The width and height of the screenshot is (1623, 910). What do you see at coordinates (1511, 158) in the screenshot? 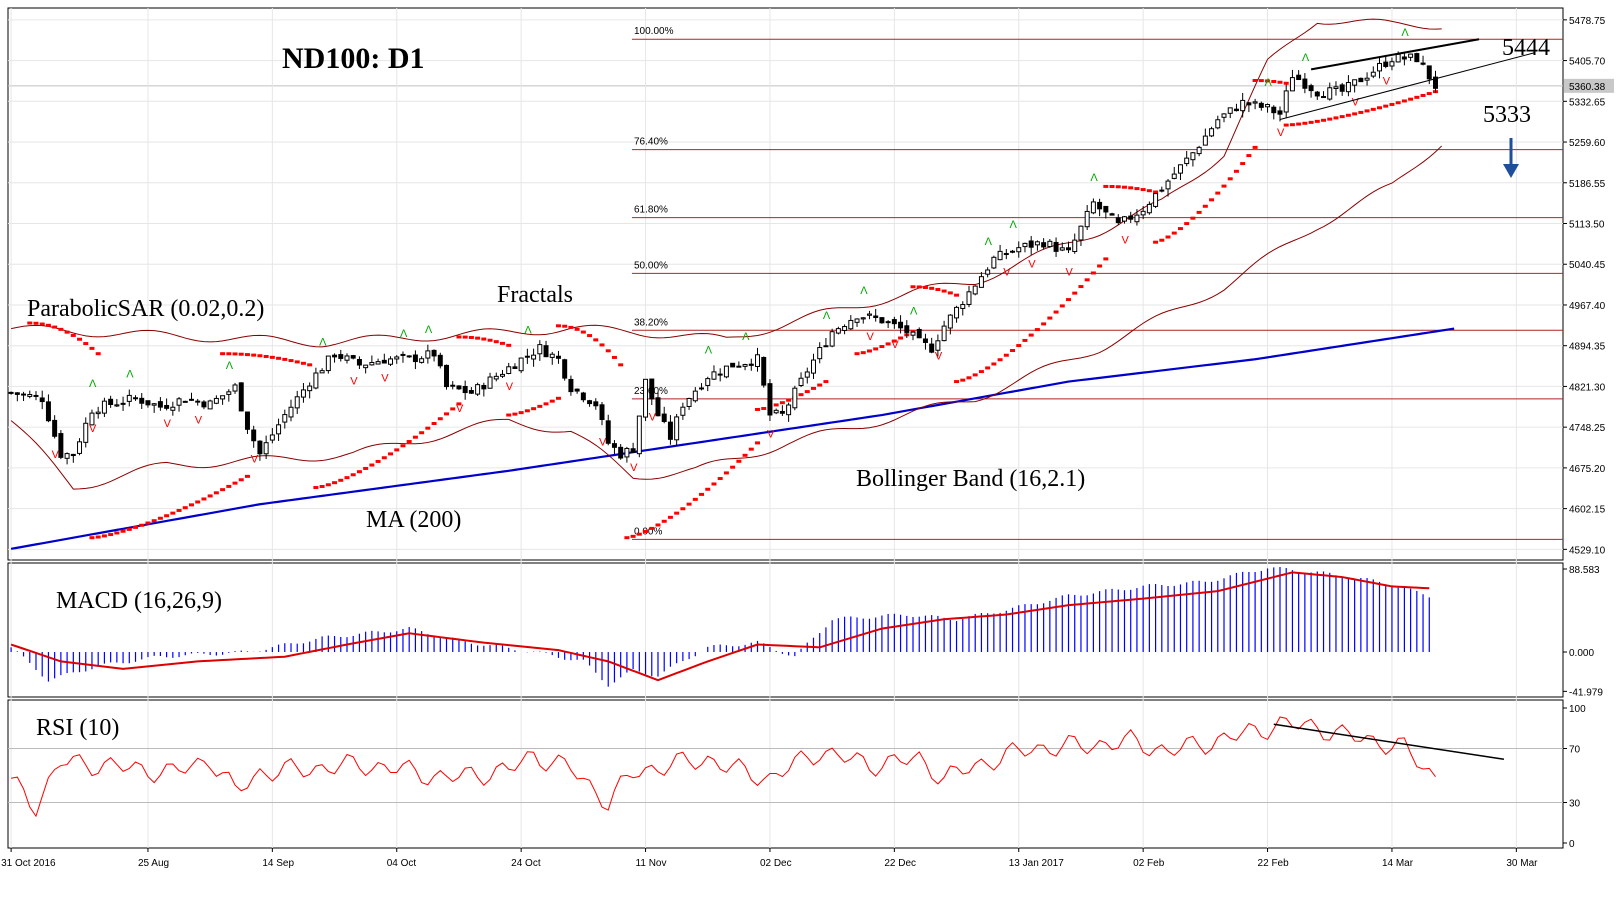
I see `down-arrow-icon` at bounding box center [1511, 158].